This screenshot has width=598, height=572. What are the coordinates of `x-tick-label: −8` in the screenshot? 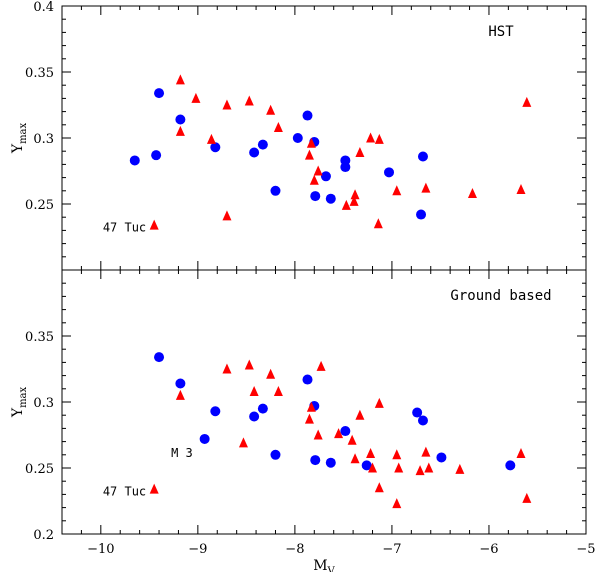 It's located at (294, 549).